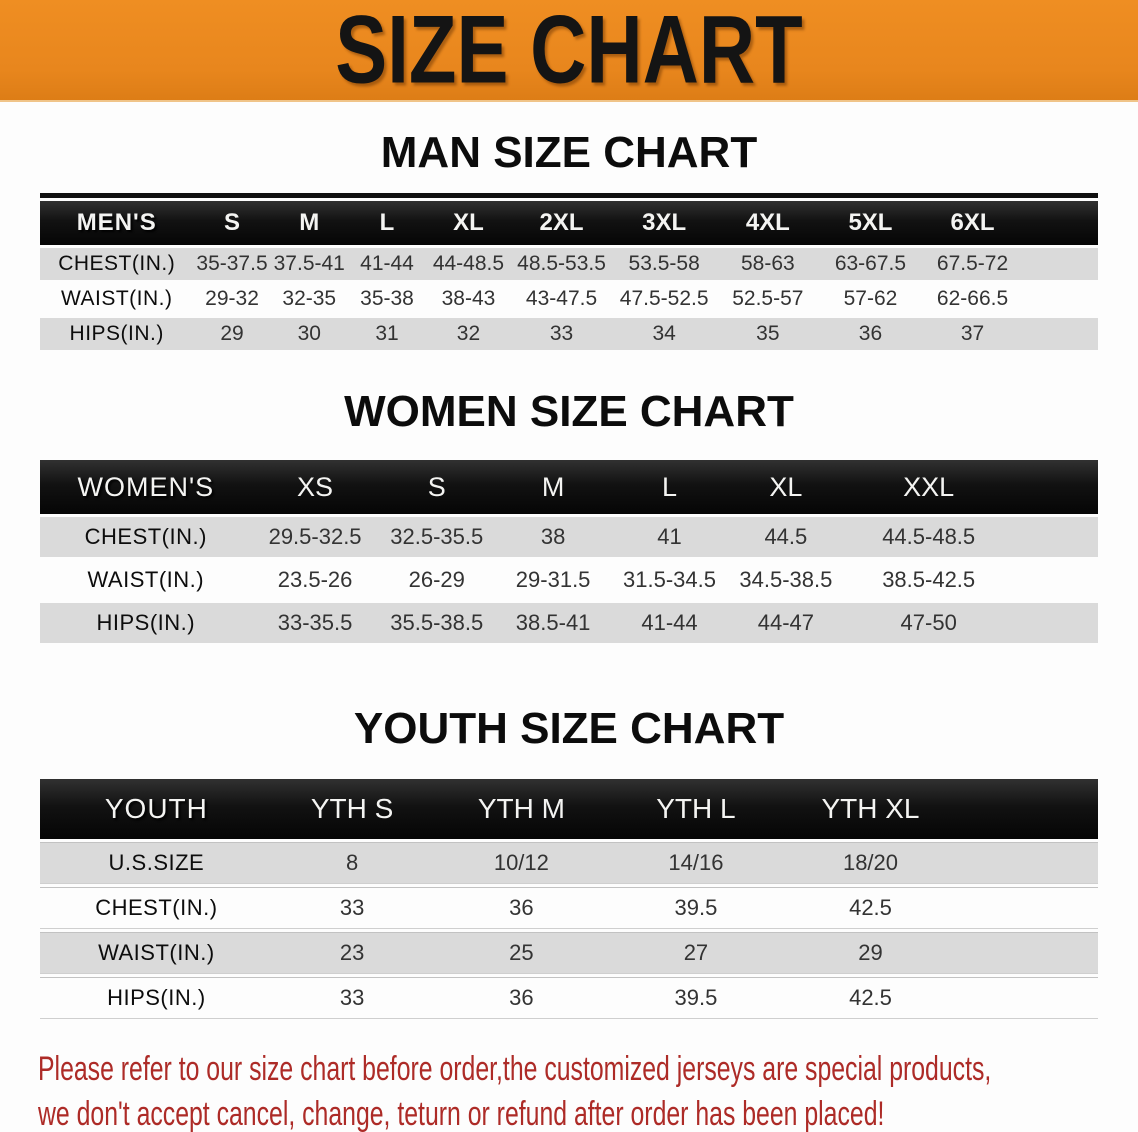  What do you see at coordinates (352, 809) in the screenshot?
I see `size-column-header: YTH S` at bounding box center [352, 809].